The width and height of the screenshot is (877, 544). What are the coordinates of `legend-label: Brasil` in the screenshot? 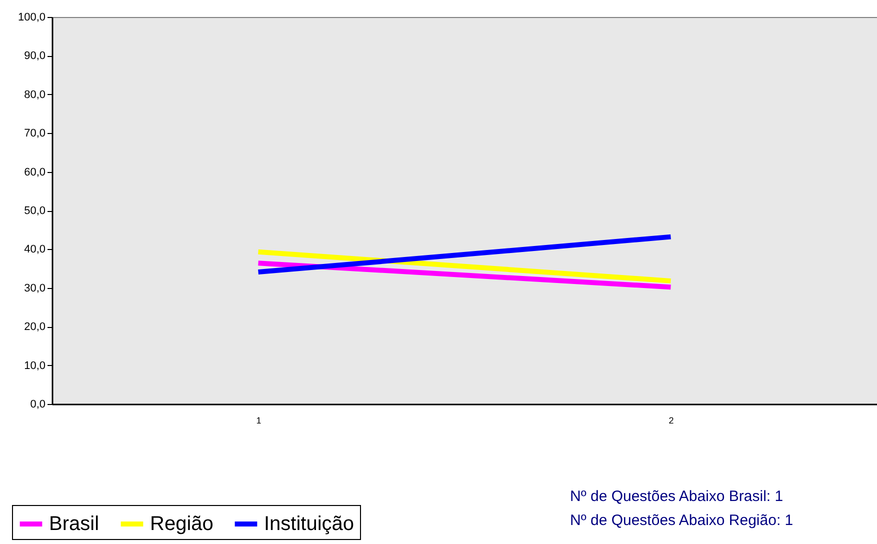 It's located at (74, 524).